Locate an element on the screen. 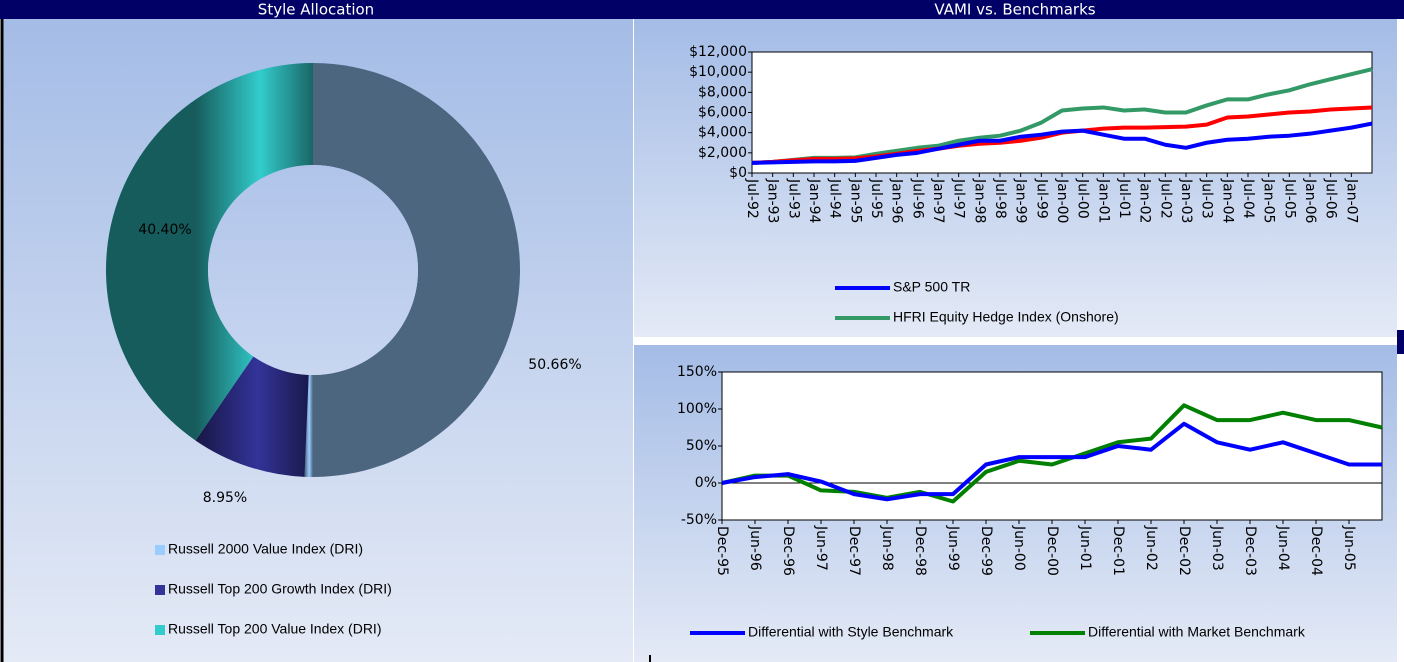 Image resolution: width=1404 pixels, height=662 pixels. x-tick-label: Jul-02 is located at coordinates (1165, 198).